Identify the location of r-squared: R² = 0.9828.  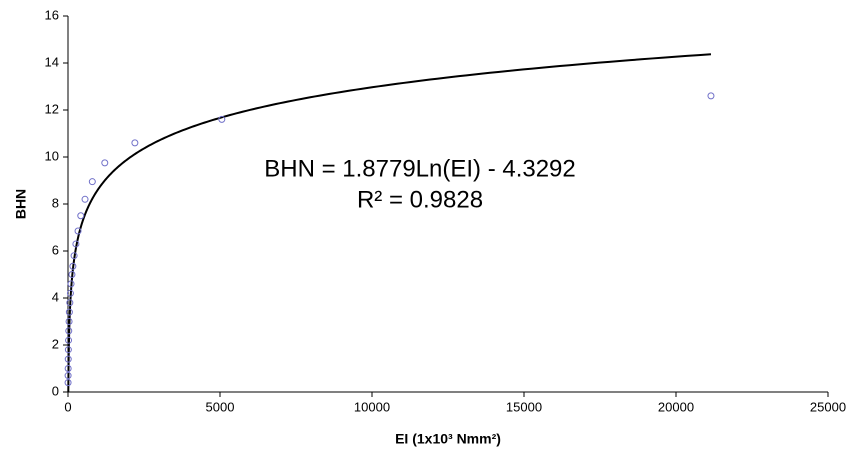
(420, 199).